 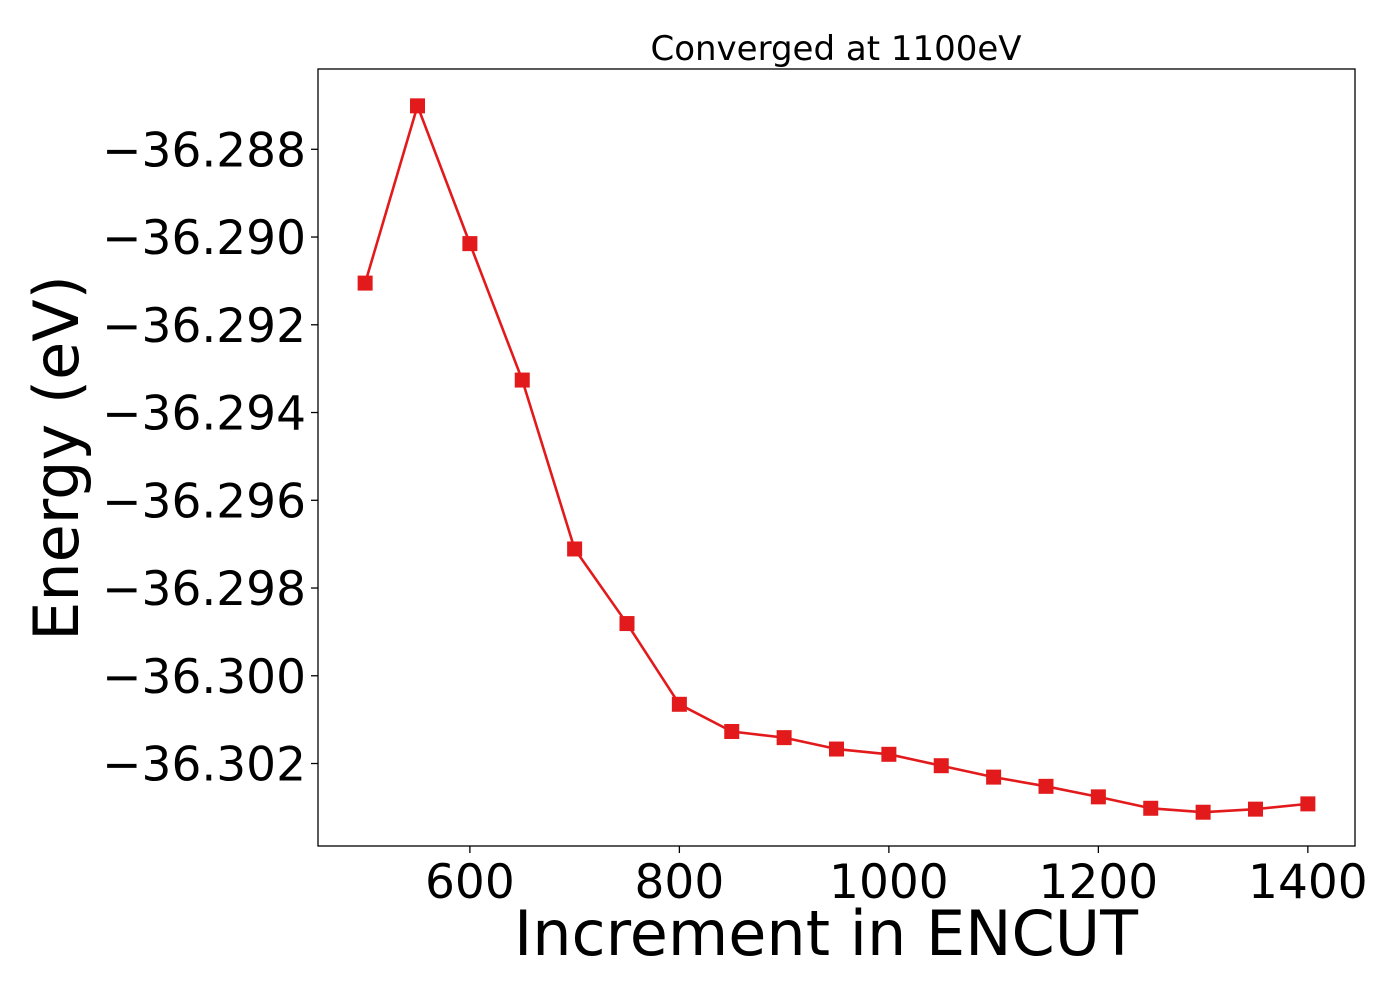 I want to click on x-axis: 600 800 1000 1200 1400, so click(x=896, y=878).